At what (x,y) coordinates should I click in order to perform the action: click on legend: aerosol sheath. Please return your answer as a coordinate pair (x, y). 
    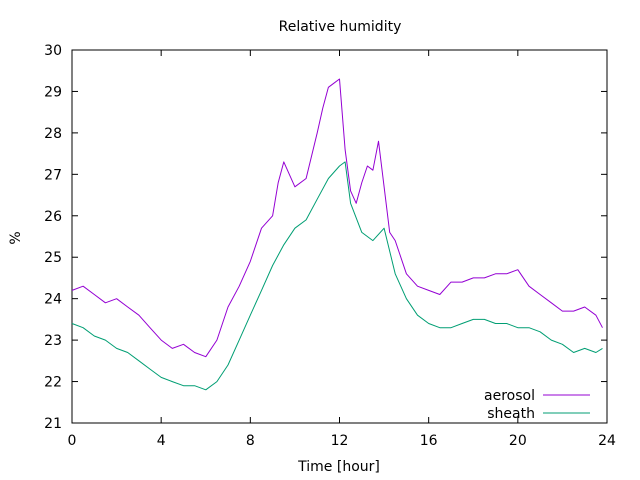
    Looking at the image, I should click on (537, 405).